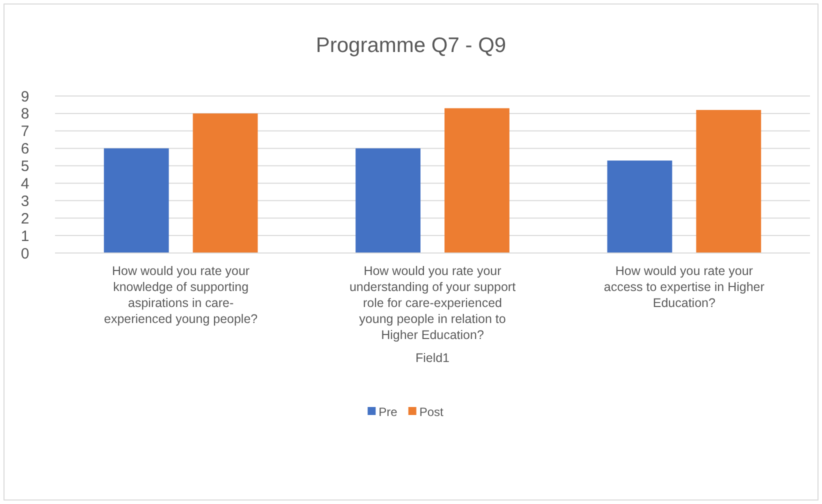  Describe the element at coordinates (25, 167) in the screenshot. I see `y-tick-label: 5` at that location.